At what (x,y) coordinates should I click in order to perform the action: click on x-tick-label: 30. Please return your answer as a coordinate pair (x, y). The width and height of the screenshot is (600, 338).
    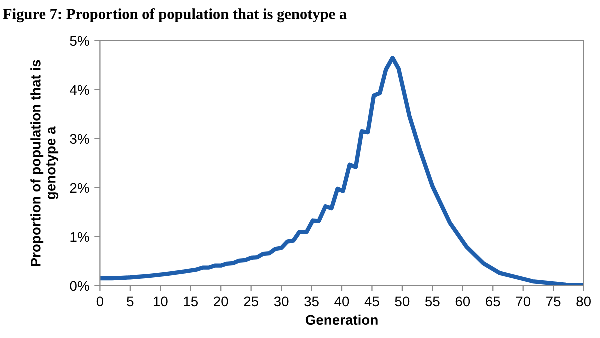
    Looking at the image, I should click on (281, 301).